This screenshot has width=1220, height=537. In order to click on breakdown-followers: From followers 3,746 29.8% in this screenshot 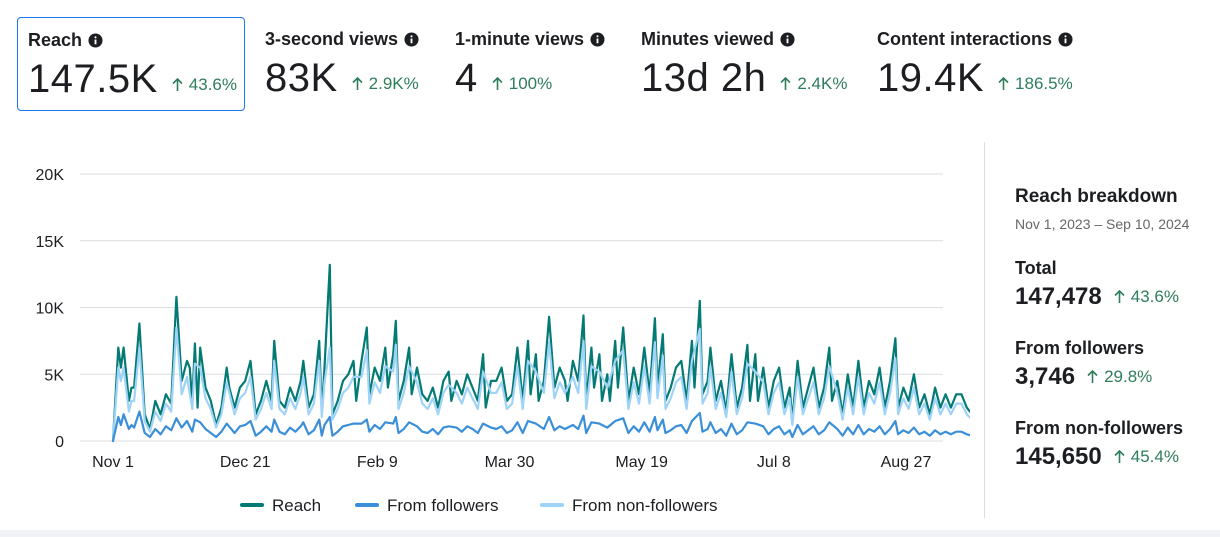, I will do `click(1083, 364)`.